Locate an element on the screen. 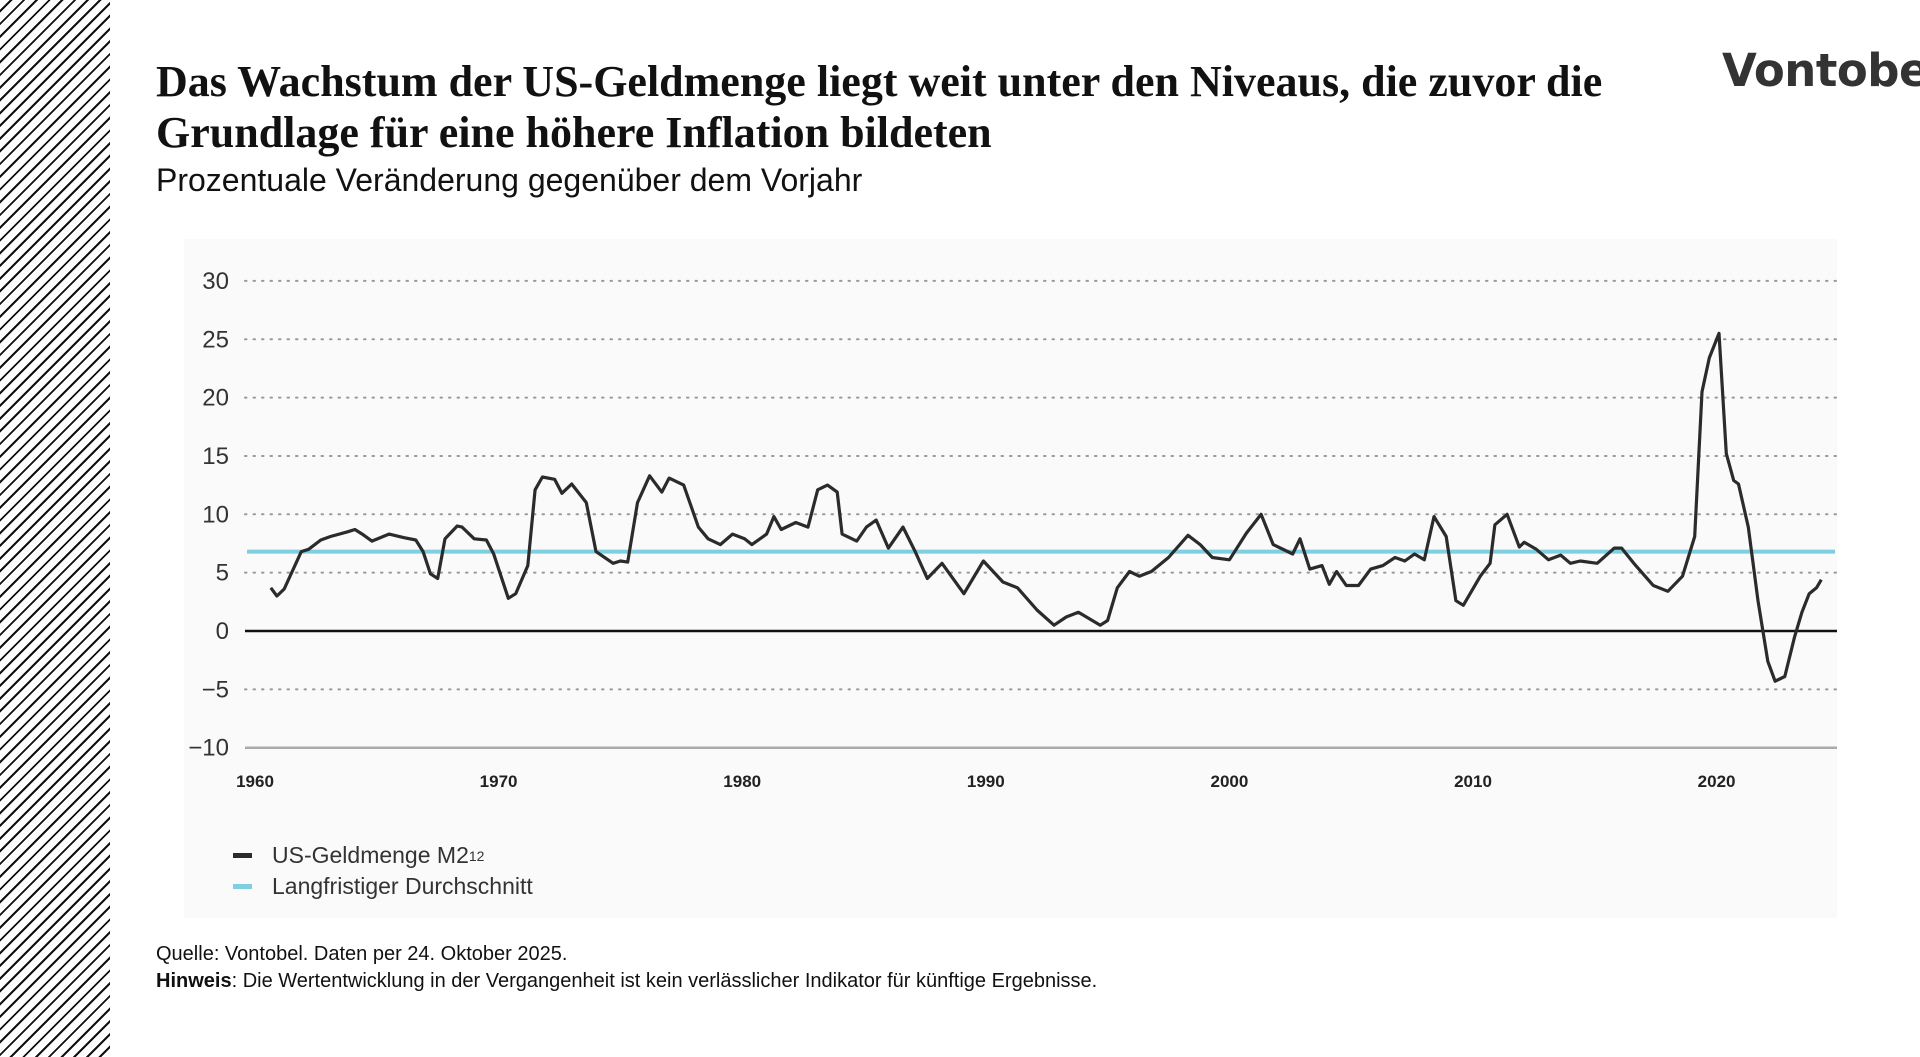 This screenshot has height=1057, width=1920. x-tick-label: 1960 is located at coordinates (255, 781).